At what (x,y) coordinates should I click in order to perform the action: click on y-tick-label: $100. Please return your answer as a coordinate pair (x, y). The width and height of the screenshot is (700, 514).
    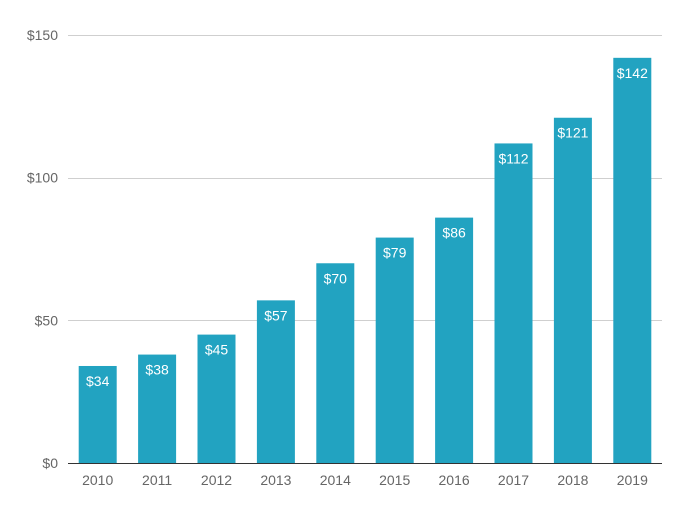
    Looking at the image, I should click on (42, 178).